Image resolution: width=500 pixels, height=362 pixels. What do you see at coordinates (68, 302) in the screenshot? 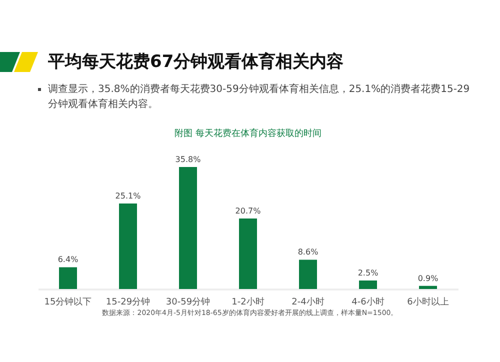
I see `x-tick-label: 15分钟以下` at bounding box center [68, 302].